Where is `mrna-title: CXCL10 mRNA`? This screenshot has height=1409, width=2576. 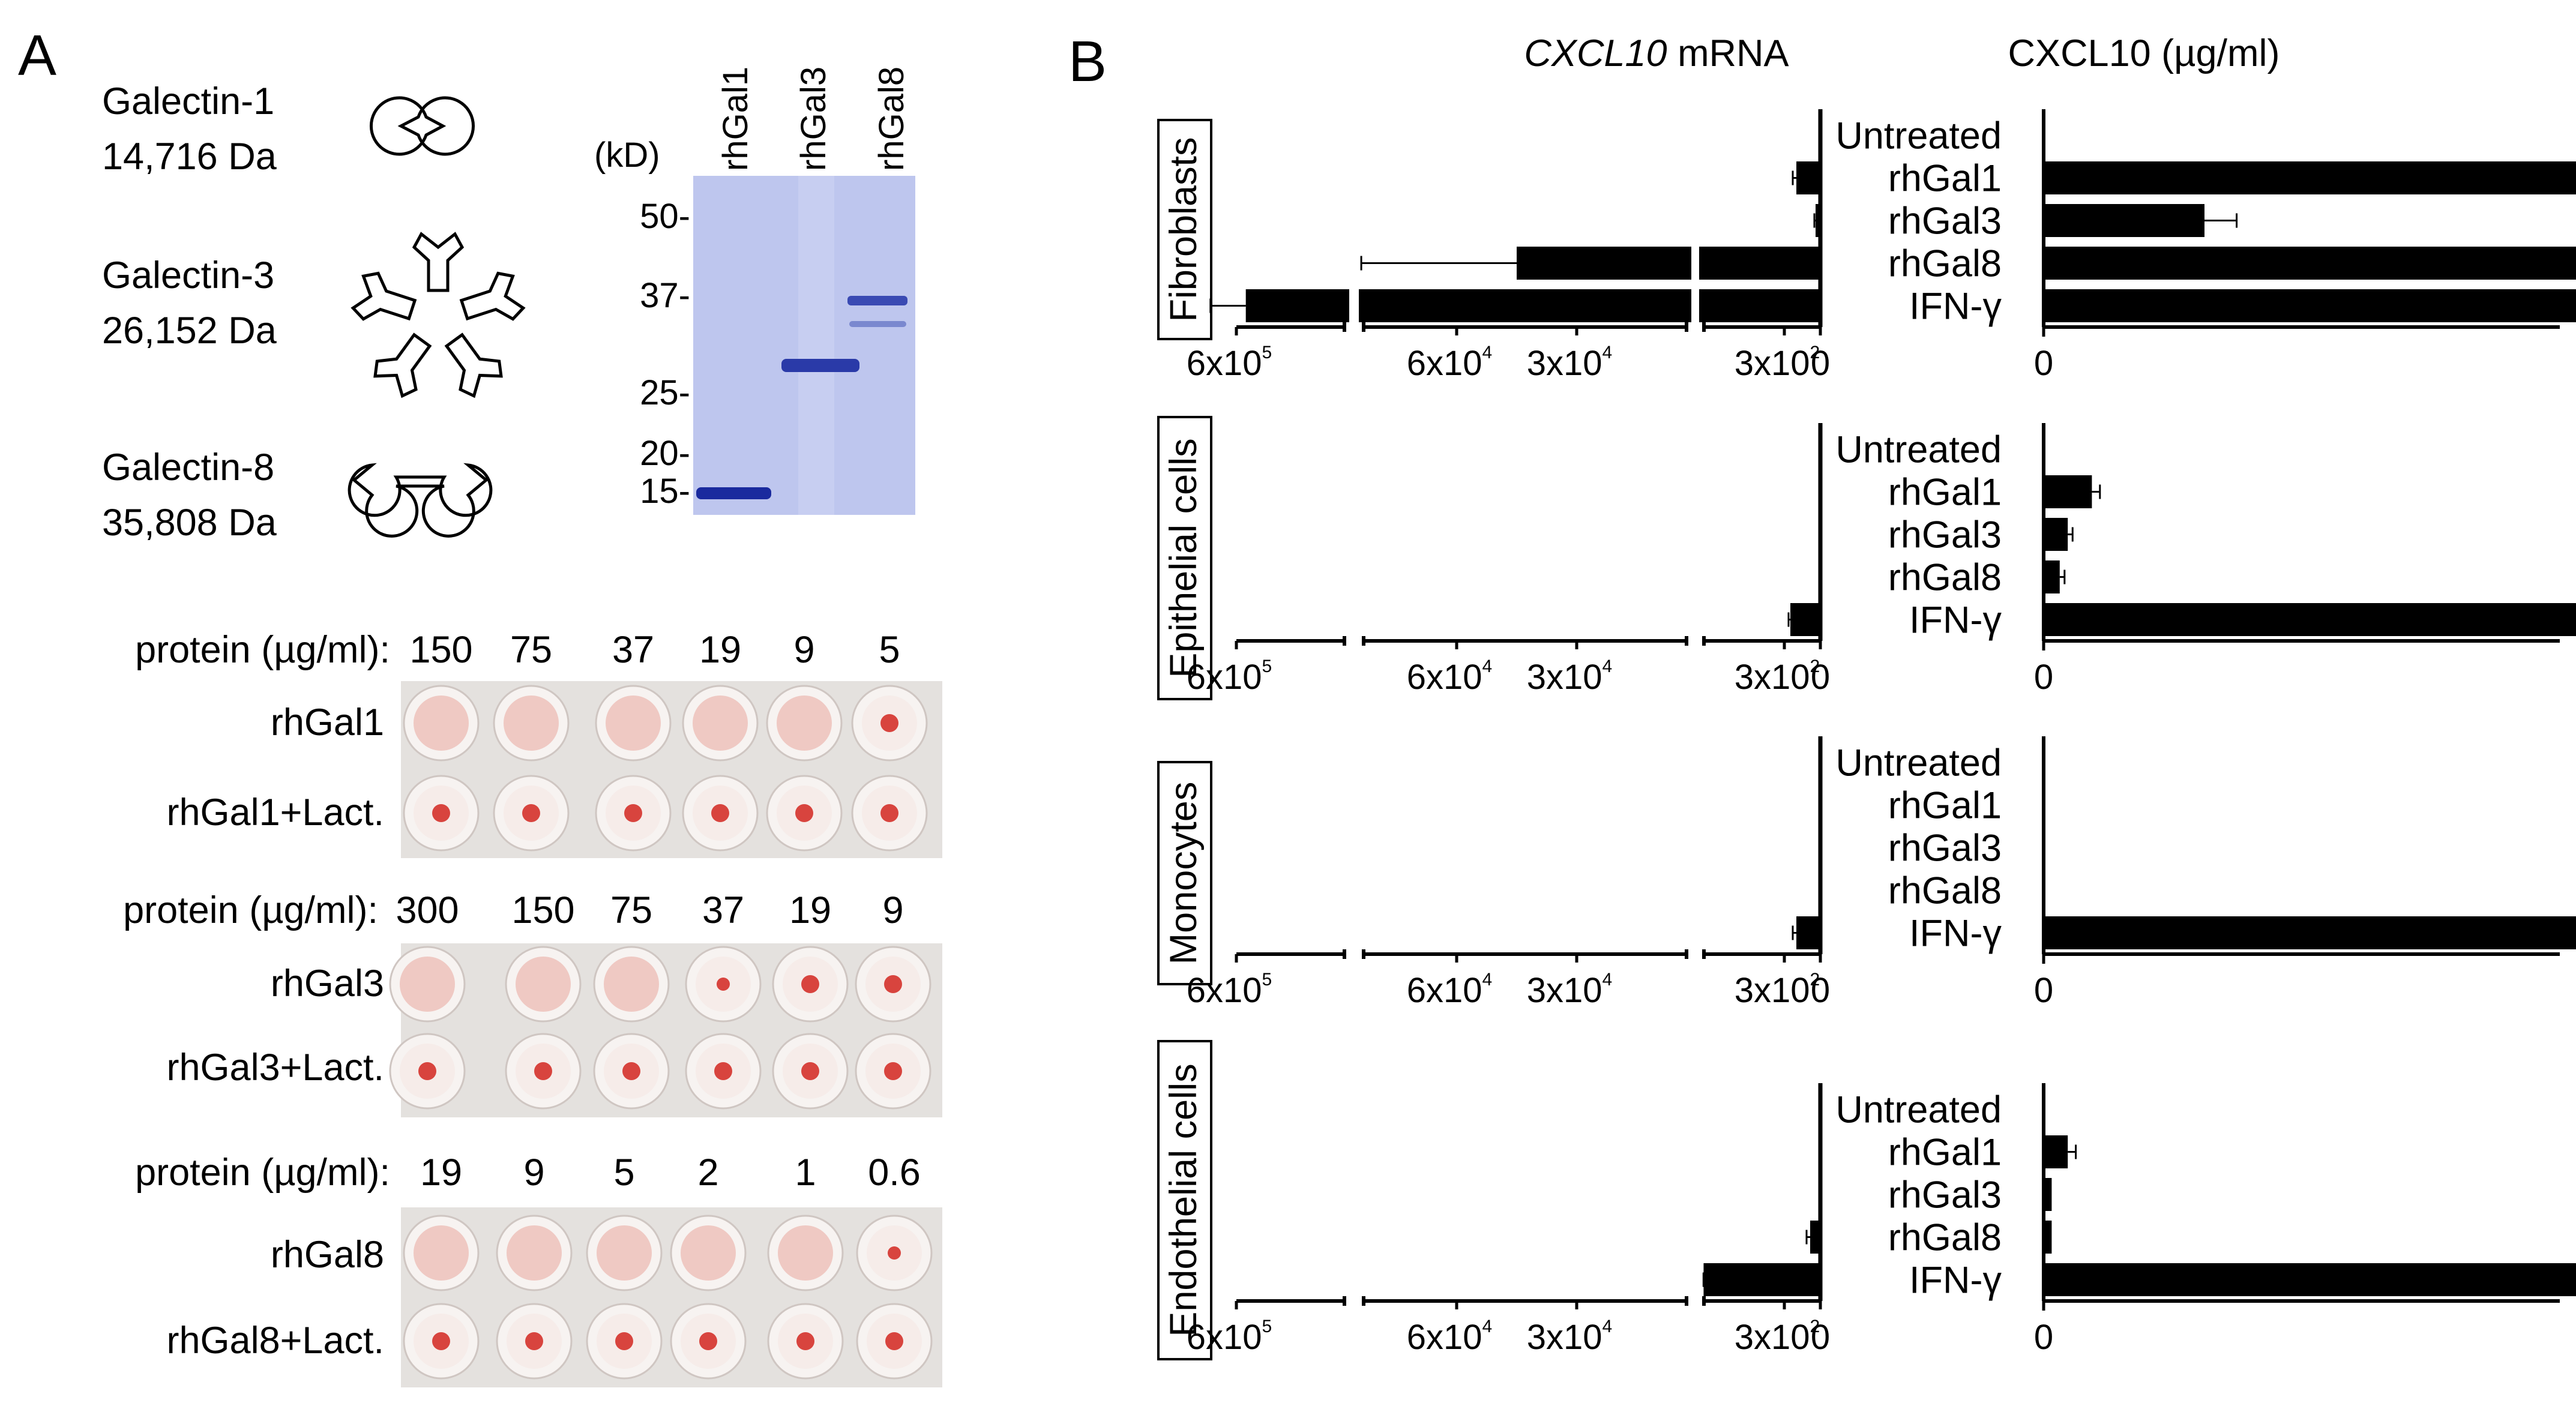 mrna-title: CXCL10 mRNA is located at coordinates (1656, 53).